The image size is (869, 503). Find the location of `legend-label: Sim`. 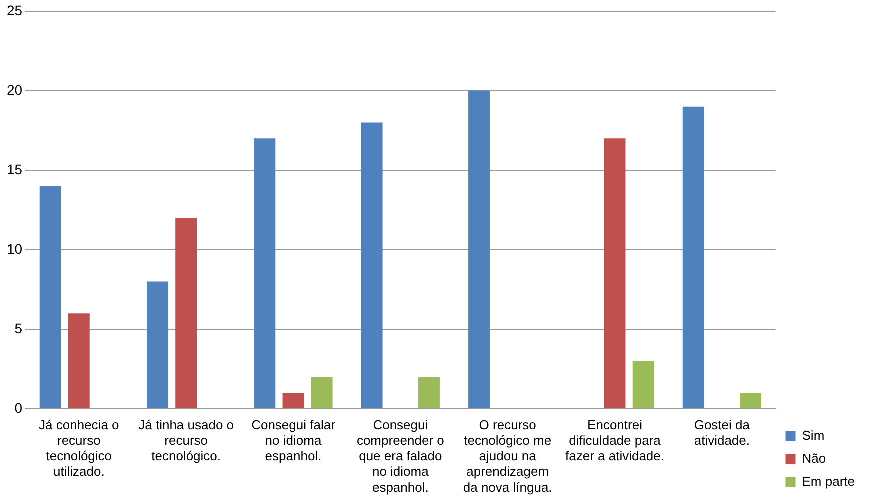

legend-label: Sim is located at coordinates (813, 436).